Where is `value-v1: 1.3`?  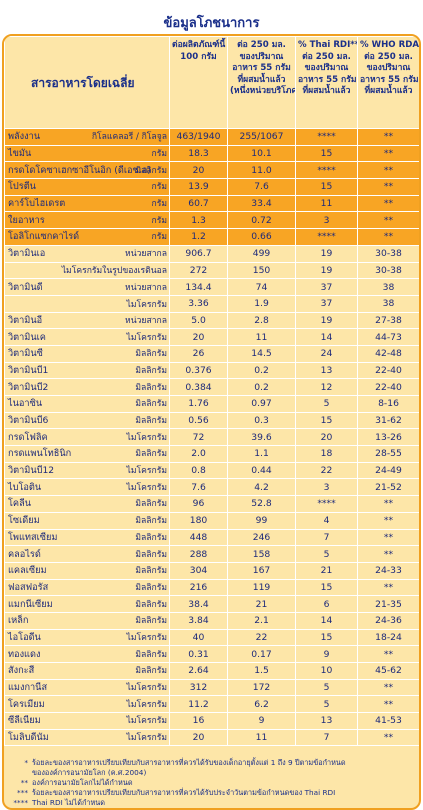 value-v1: 1.3 is located at coordinates (198, 220).